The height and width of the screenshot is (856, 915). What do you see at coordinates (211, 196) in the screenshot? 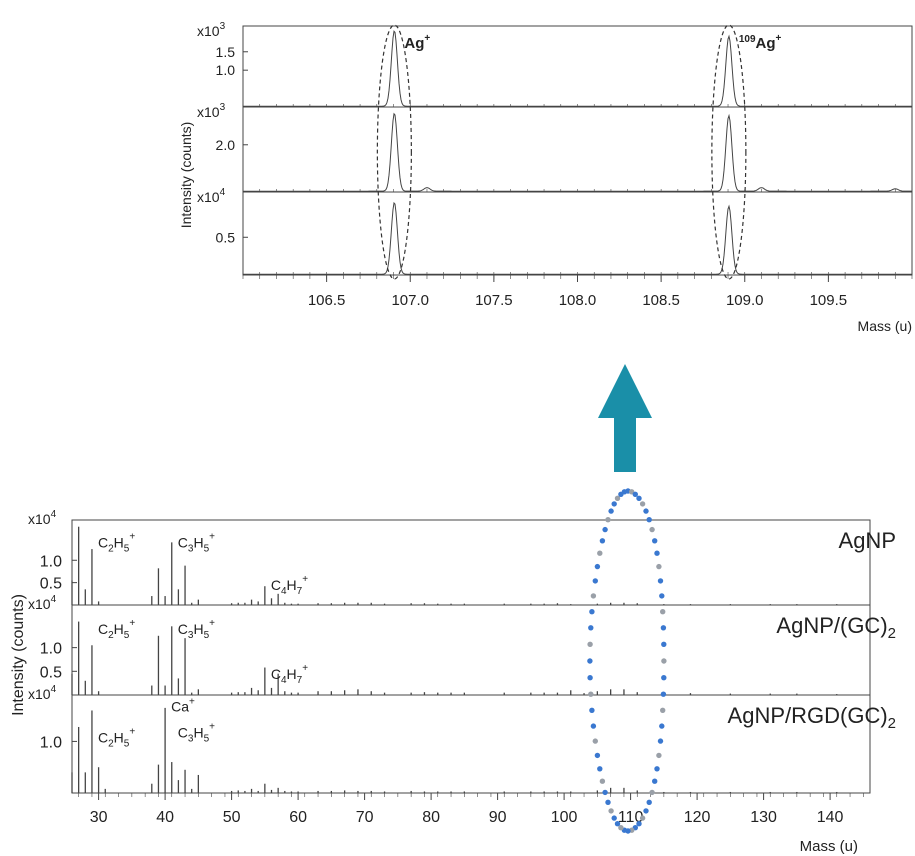
I see `zoom-multiplier: x104` at bounding box center [211, 196].